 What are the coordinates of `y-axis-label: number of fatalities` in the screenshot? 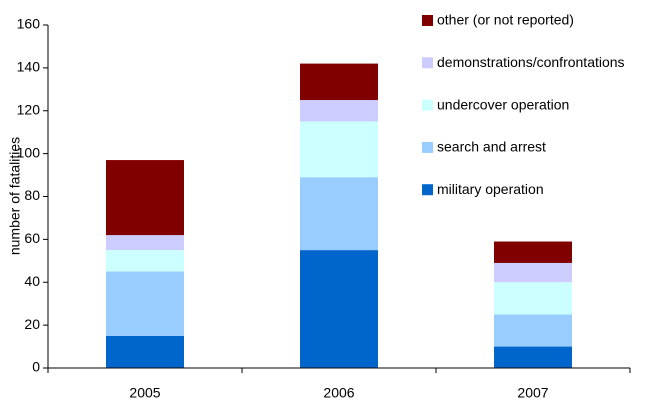 It's located at (15, 196).